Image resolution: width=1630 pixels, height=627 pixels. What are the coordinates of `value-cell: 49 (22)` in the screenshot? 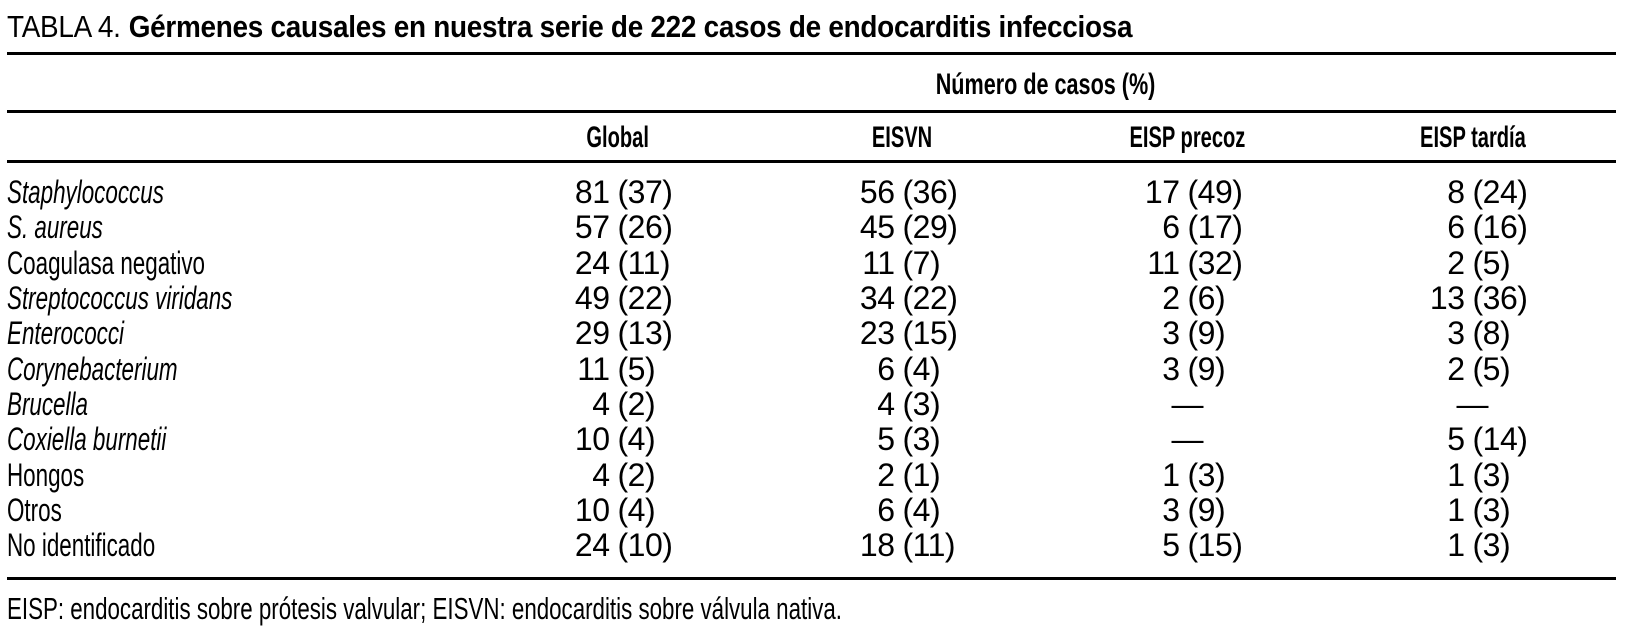 It's located at (617, 298).